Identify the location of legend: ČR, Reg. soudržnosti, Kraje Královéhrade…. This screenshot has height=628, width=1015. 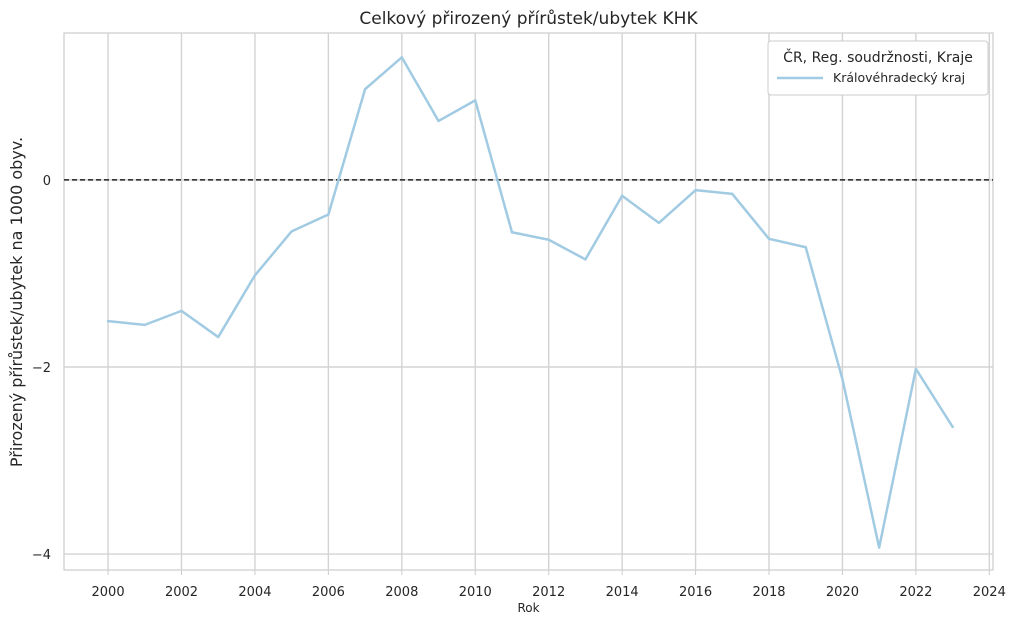
(878, 68).